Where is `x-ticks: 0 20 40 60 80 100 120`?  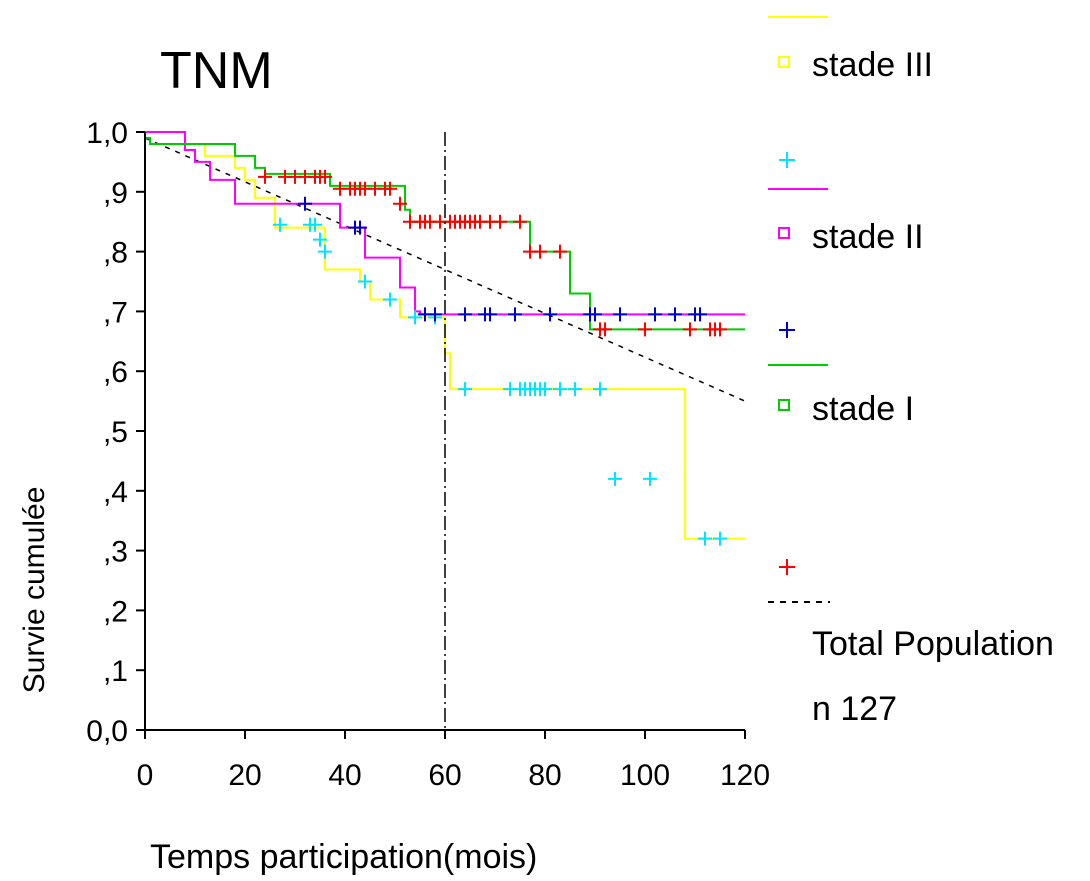
x-ticks: 0 20 40 60 80 100 120 is located at coordinates (453, 761).